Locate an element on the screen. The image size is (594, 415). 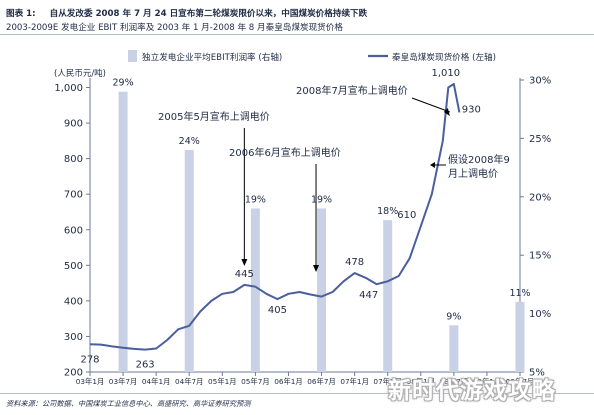
left-tick-label: 1,000 is located at coordinates (68, 88).